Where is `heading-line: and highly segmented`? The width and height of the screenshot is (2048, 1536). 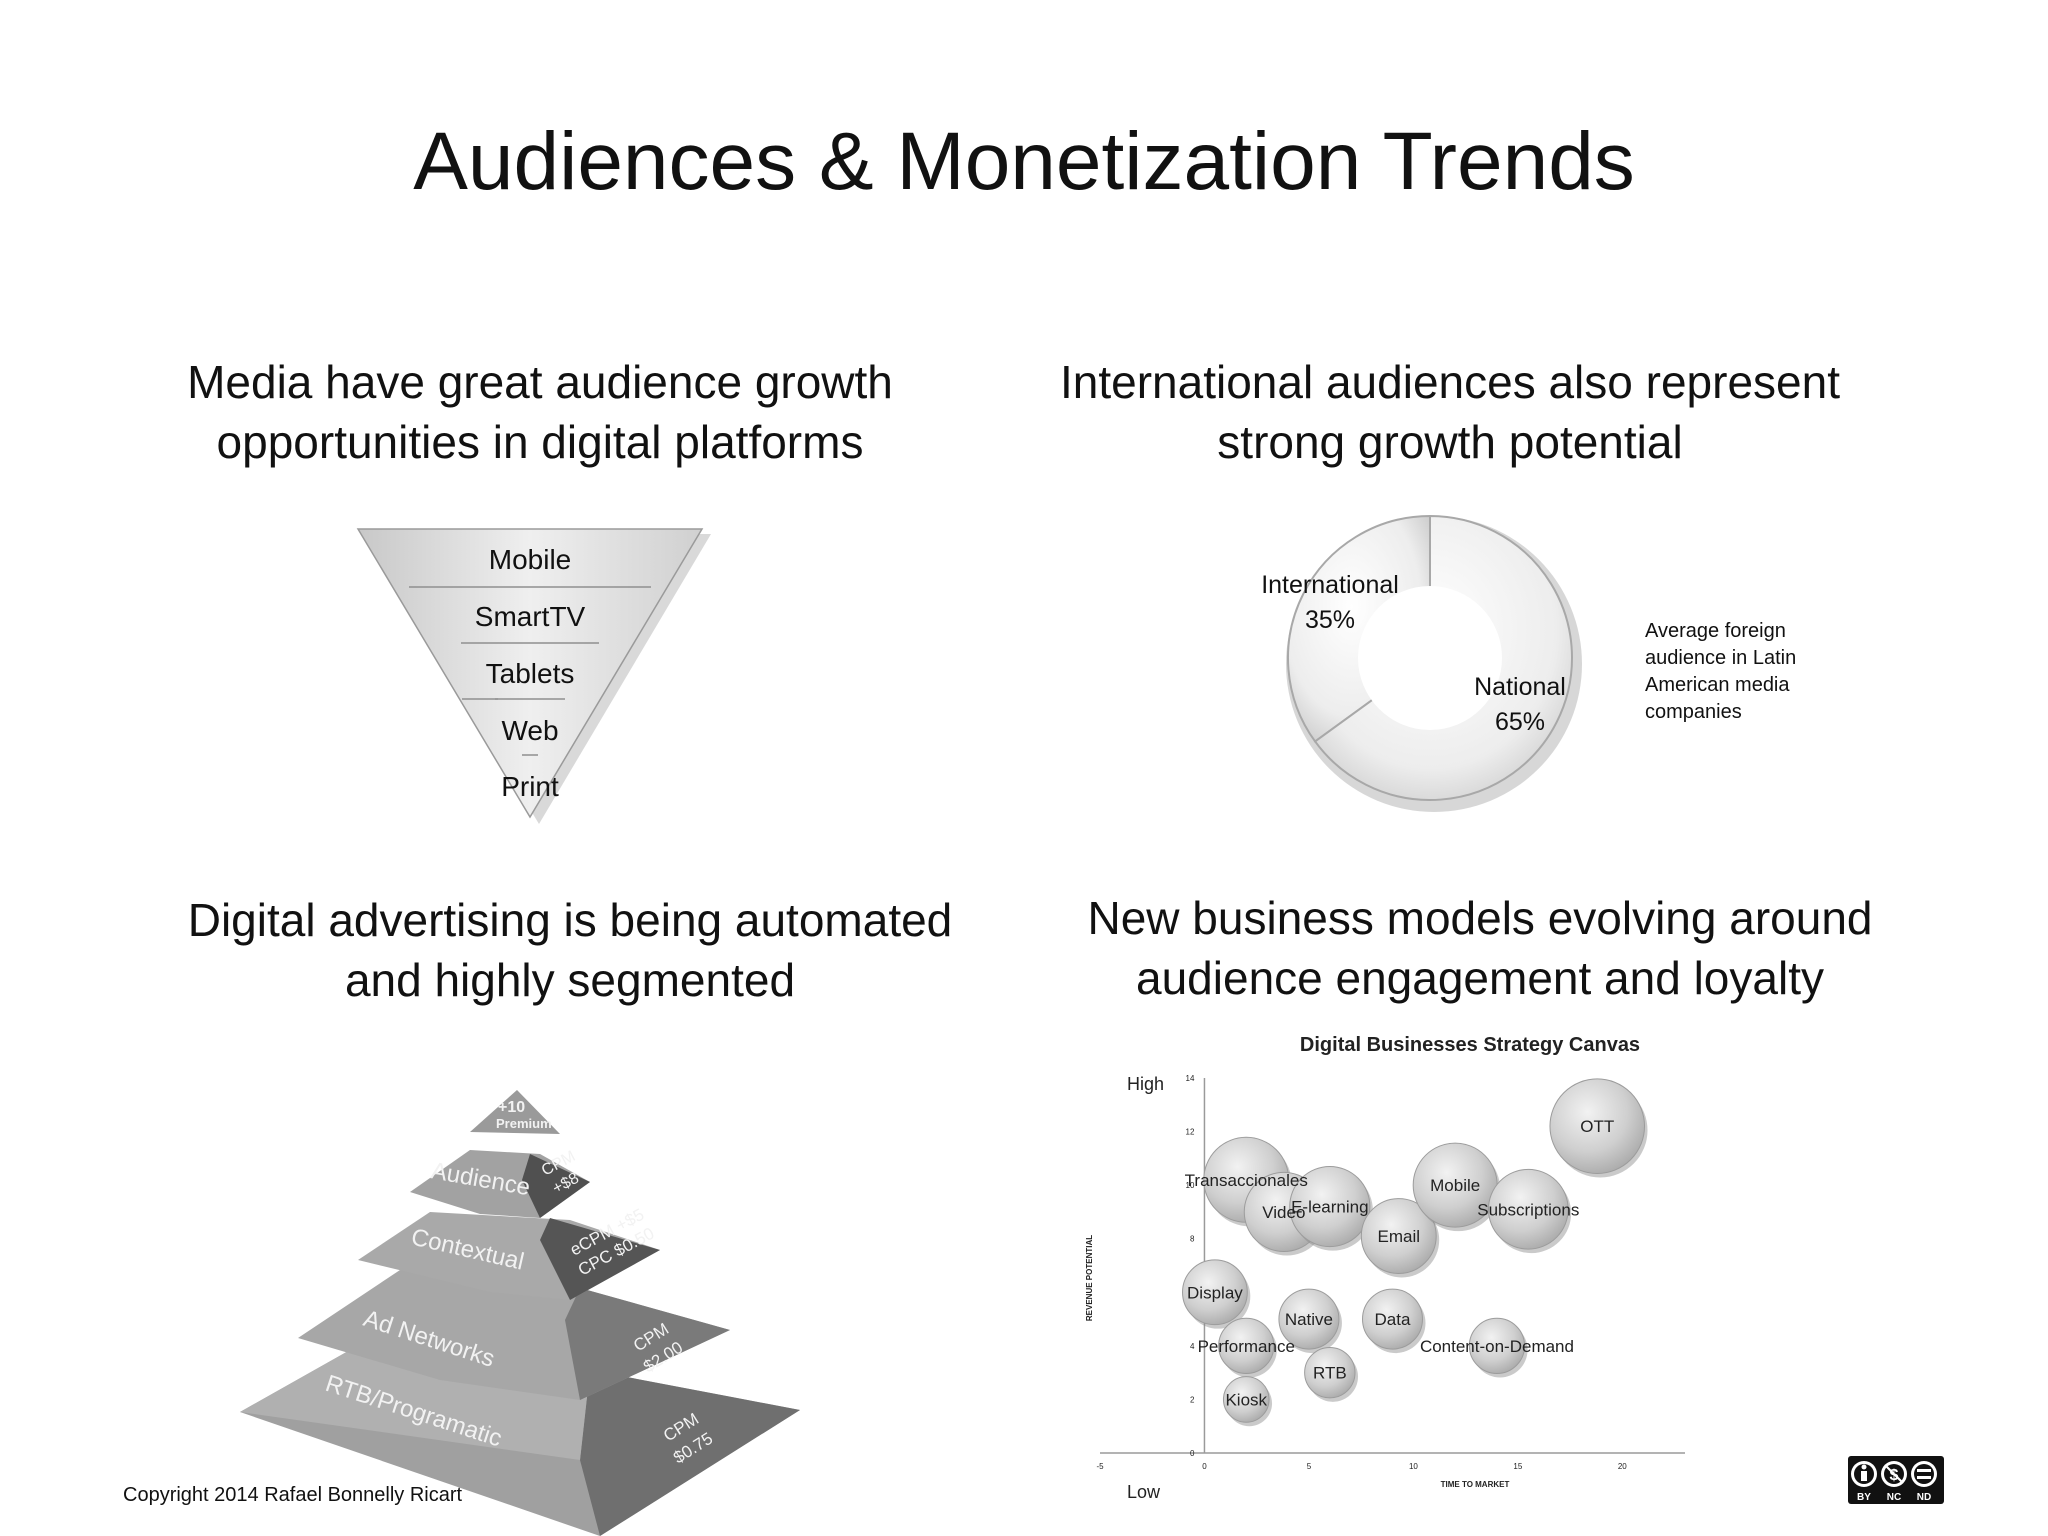
heading-line: and highly segmented is located at coordinates (570, 980).